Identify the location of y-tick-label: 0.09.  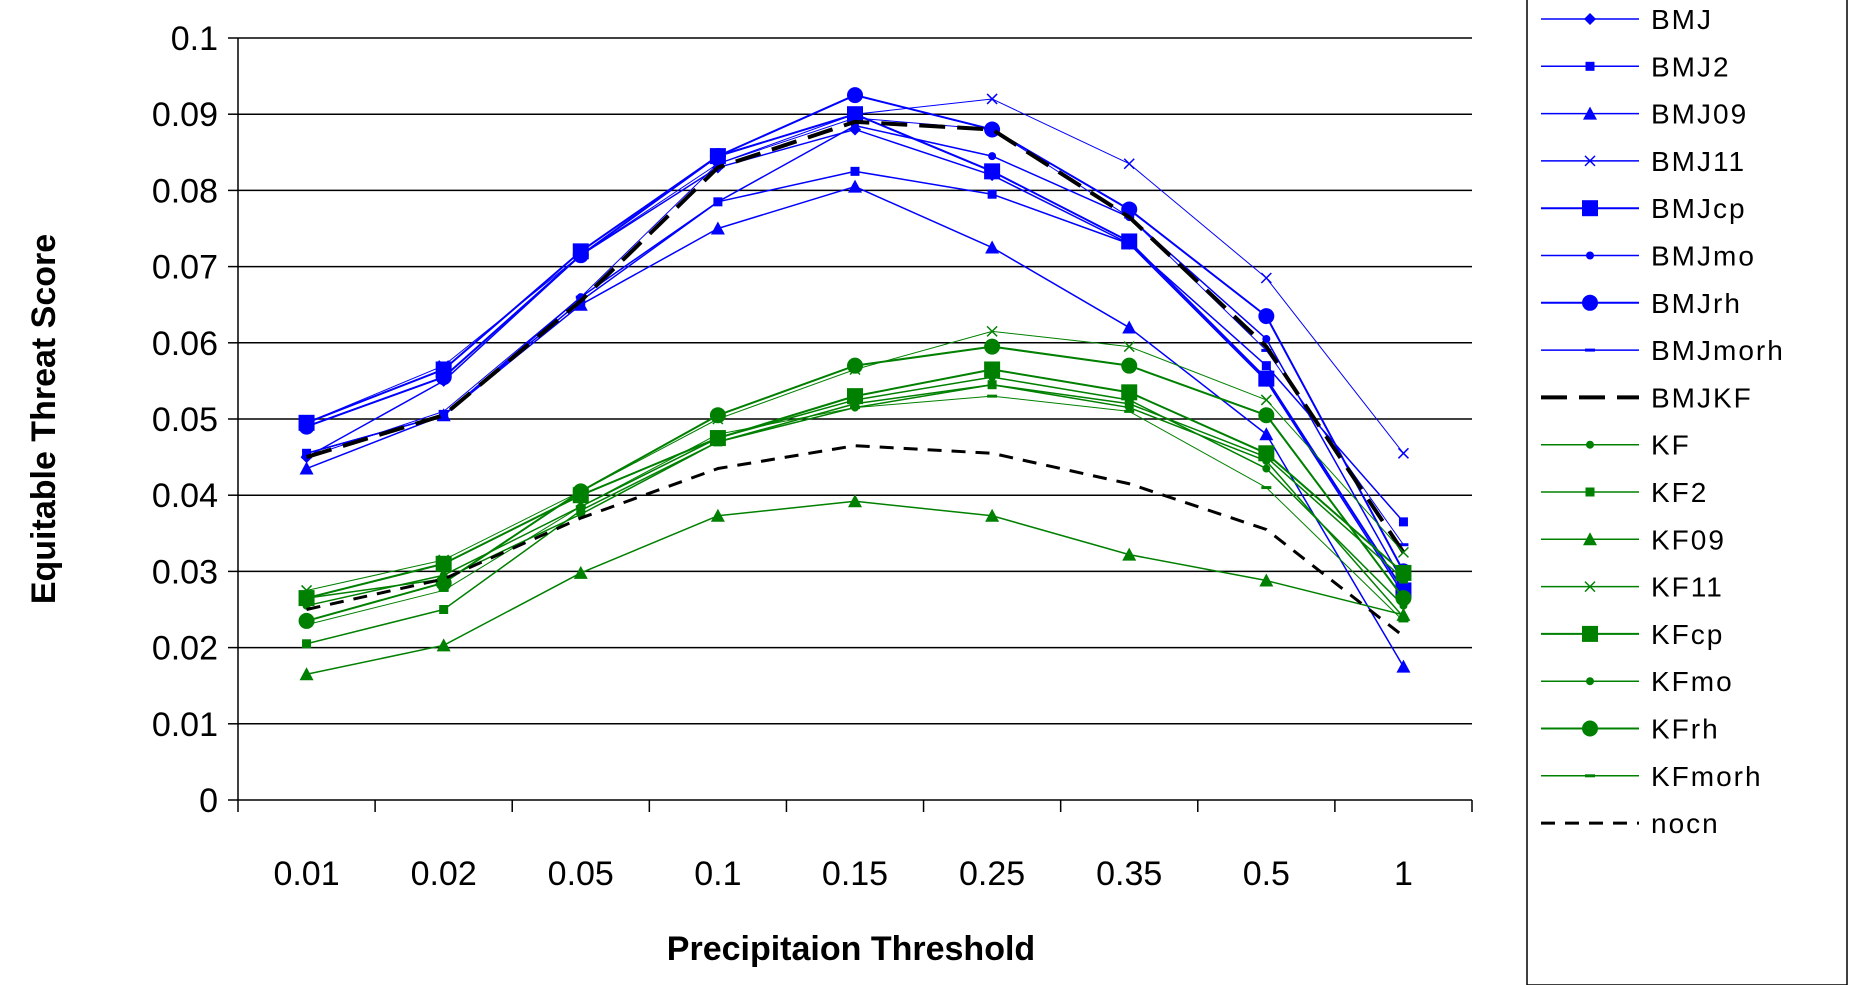
(185, 115).